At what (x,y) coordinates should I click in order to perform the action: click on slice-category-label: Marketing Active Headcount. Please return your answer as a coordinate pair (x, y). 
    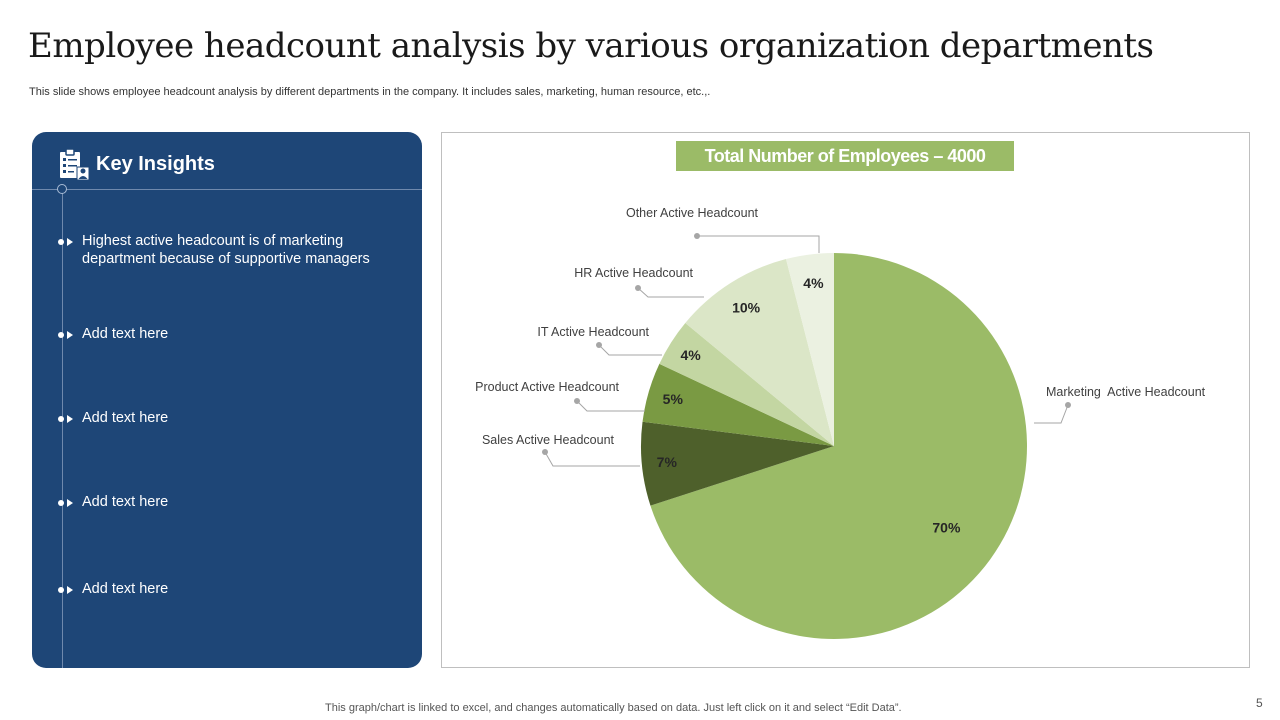
    Looking at the image, I should click on (1126, 392).